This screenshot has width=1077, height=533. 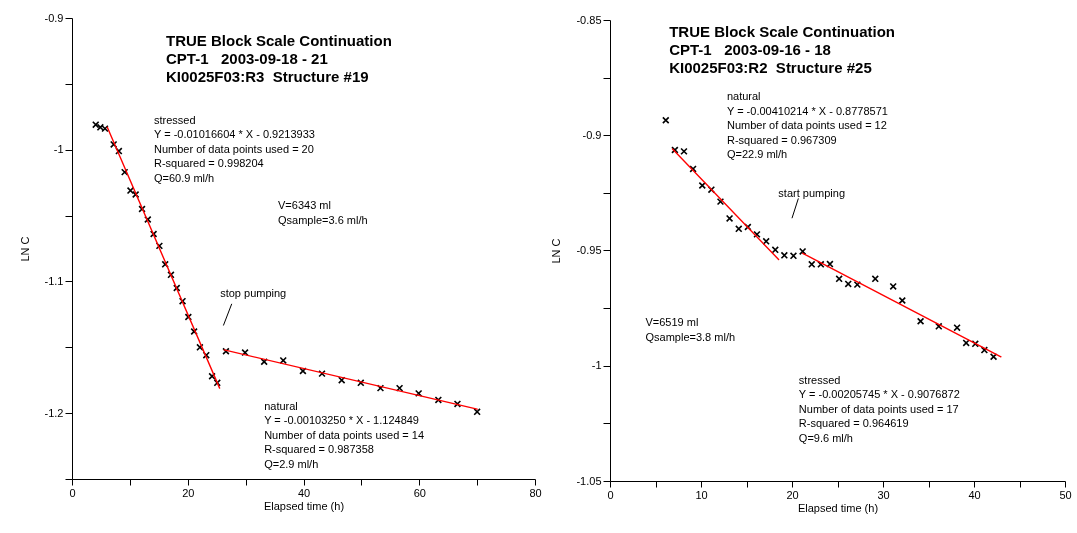 What do you see at coordinates (234, 148) in the screenshot?
I see `annotation: stressed Y = -0.01016604 * X - 0.9213933 Number of data points used = 20 R-squared = 0.998204 Q=60.9 ml/h` at bounding box center [234, 148].